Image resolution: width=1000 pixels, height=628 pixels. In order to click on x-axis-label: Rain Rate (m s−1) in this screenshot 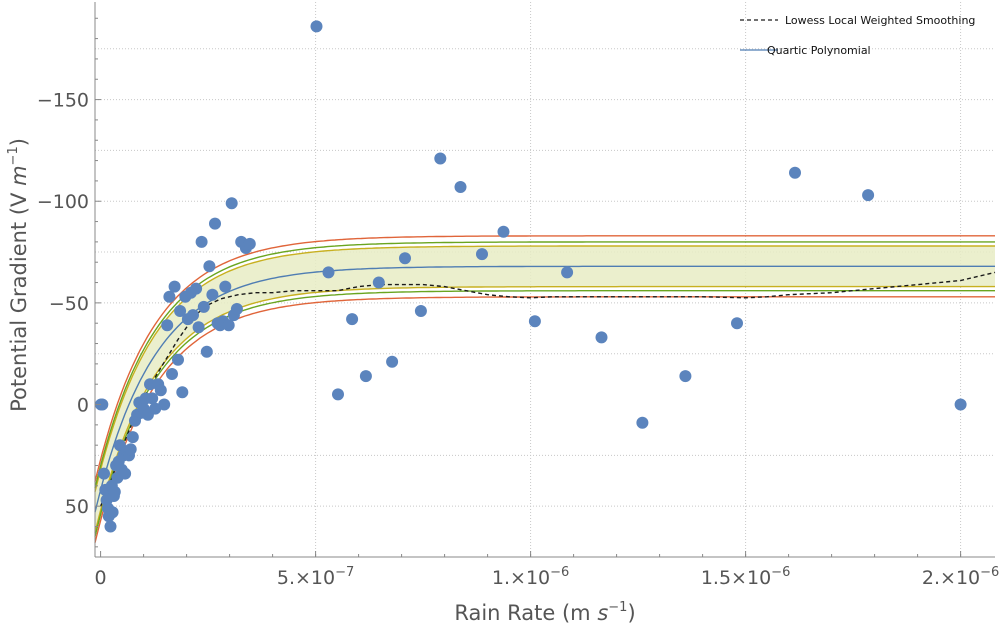, I will do `click(544, 612)`.